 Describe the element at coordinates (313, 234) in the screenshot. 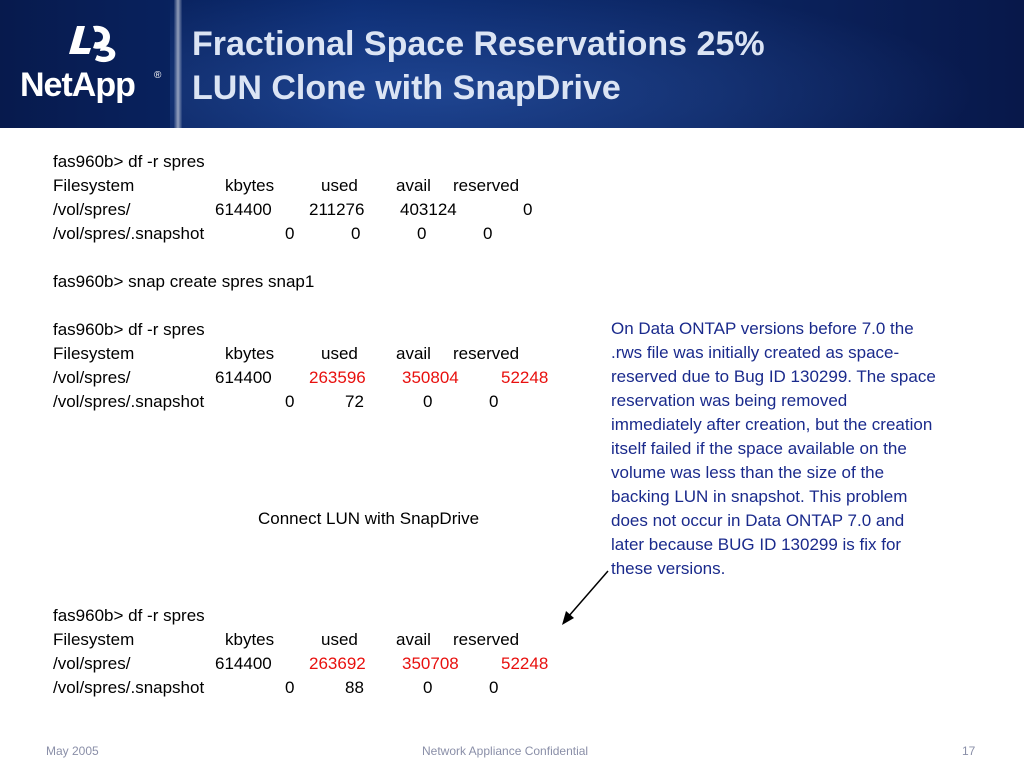

I see `df-row-snapshot: /vol/spres/.snapshot 0 0 0 0` at that location.